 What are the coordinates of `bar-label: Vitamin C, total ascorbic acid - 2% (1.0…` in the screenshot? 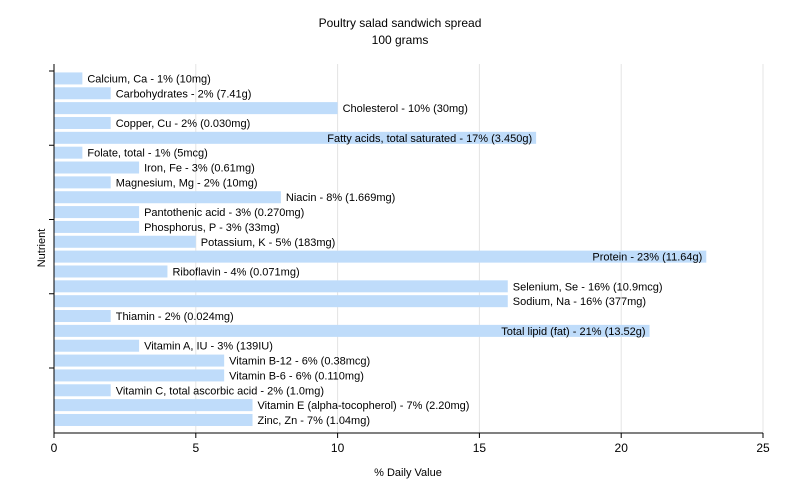 It's located at (220, 391).